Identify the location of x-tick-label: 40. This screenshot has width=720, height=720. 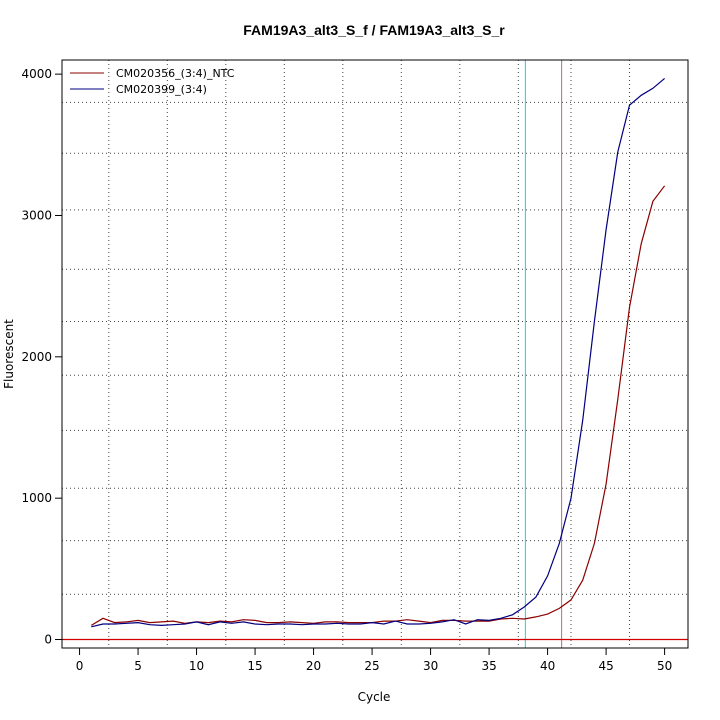
(547, 666).